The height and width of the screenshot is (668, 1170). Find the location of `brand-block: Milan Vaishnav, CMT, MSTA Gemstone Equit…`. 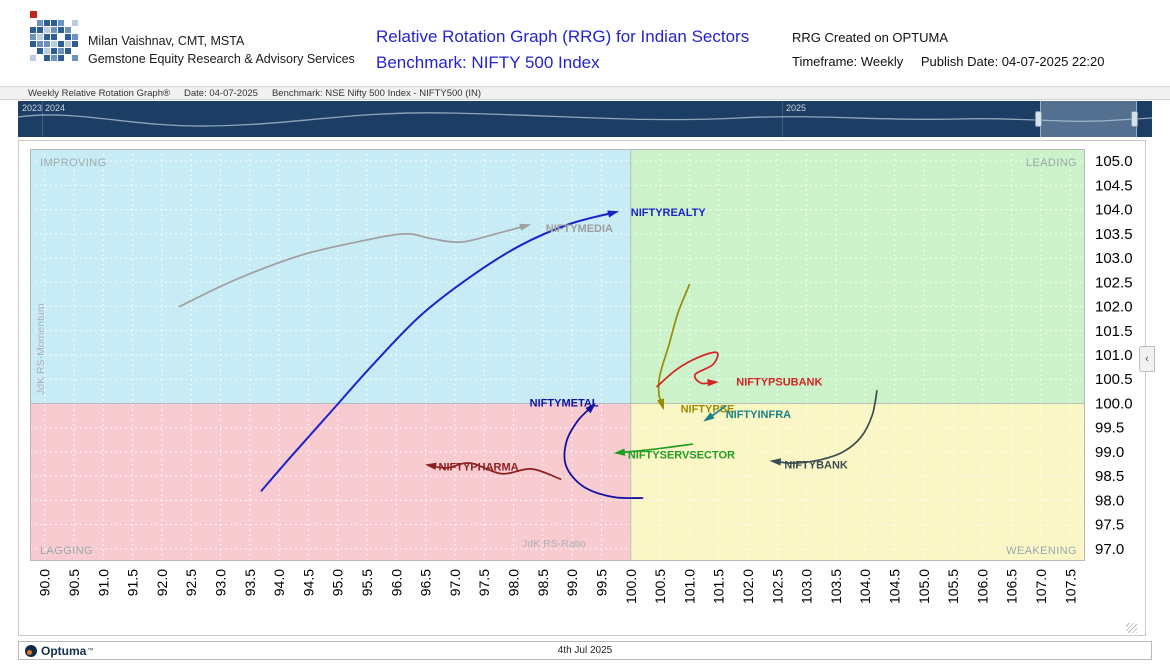

brand-block: Milan Vaishnav, CMT, MSTA Gemstone Equit… is located at coordinates (192, 44).